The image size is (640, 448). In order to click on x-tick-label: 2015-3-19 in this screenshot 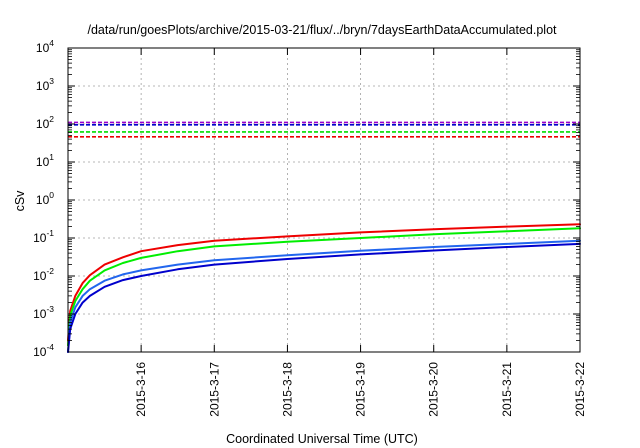, I will do `click(361, 389)`.